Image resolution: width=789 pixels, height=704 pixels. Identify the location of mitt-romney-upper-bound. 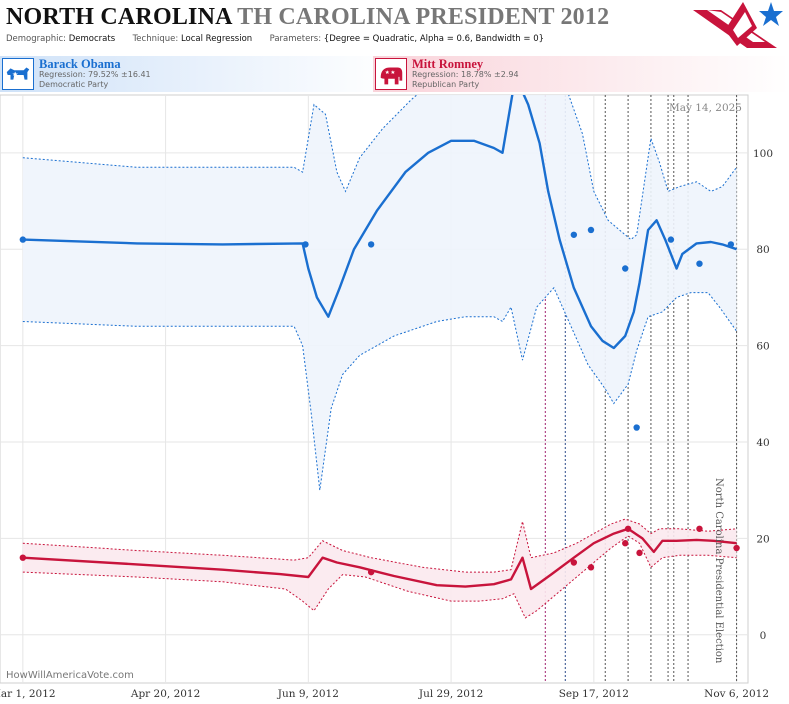
(379, 545).